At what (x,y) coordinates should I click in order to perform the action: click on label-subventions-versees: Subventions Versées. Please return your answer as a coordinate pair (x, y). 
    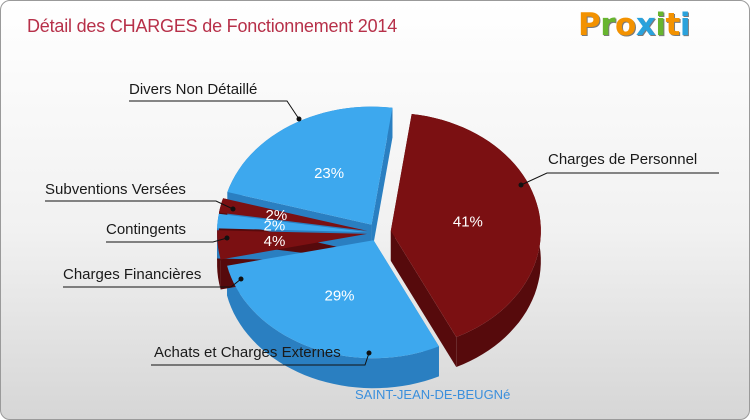
    Looking at the image, I should click on (115, 189).